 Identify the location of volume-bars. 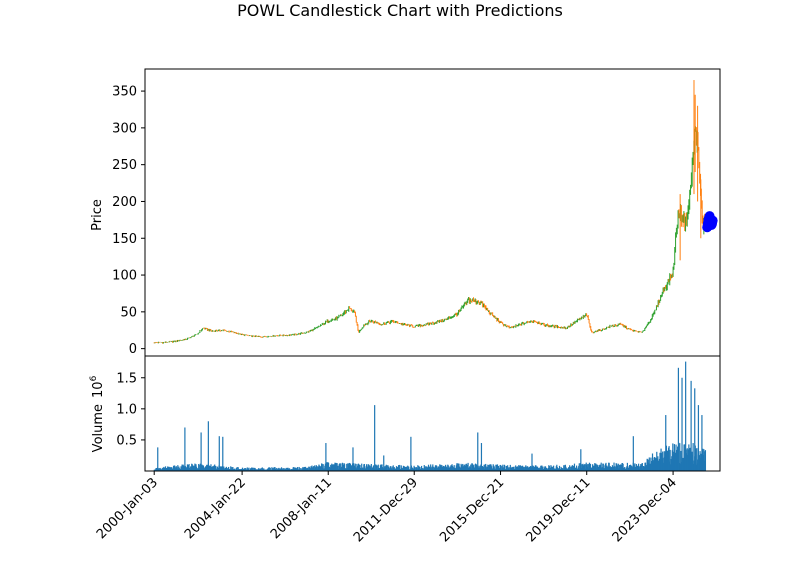
(430, 416).